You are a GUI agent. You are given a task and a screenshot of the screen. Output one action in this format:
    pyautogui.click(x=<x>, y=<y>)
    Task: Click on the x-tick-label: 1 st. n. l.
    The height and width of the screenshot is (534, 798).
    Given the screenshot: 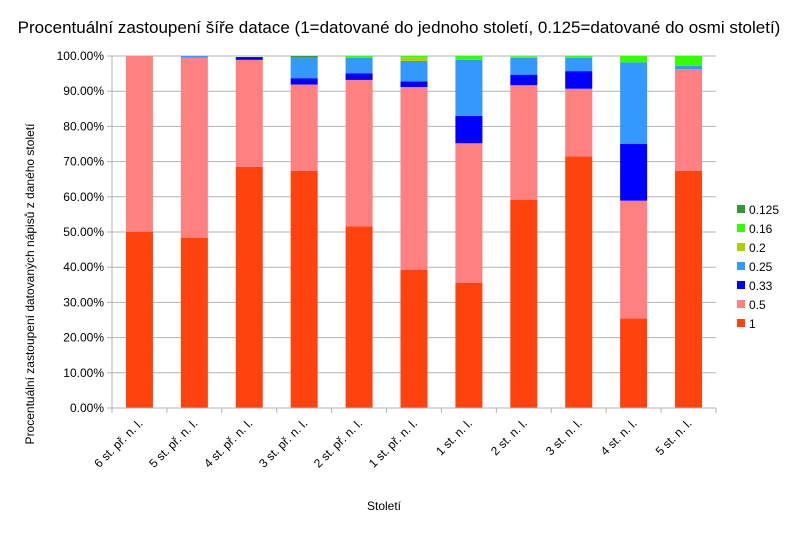 What is the action you would take?
    pyautogui.click(x=454, y=437)
    